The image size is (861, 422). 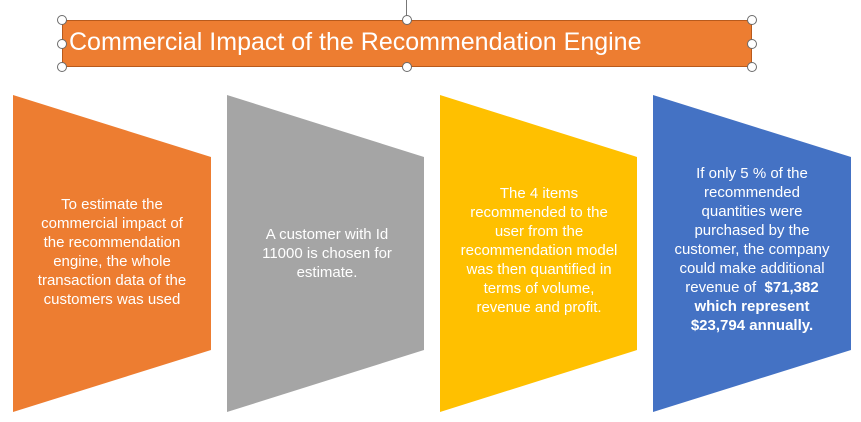 I want to click on text-line: commercial impact of, so click(x=112, y=223).